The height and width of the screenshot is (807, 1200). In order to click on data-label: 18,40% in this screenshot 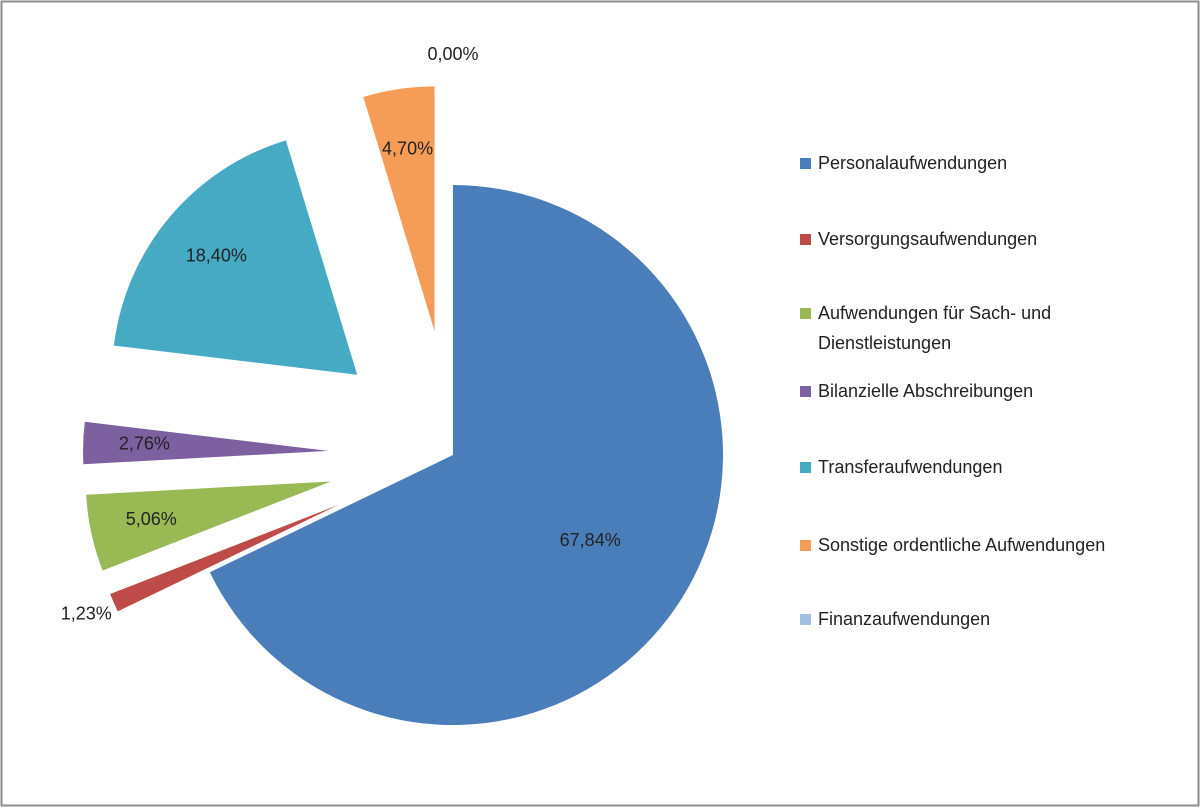, I will do `click(216, 255)`.